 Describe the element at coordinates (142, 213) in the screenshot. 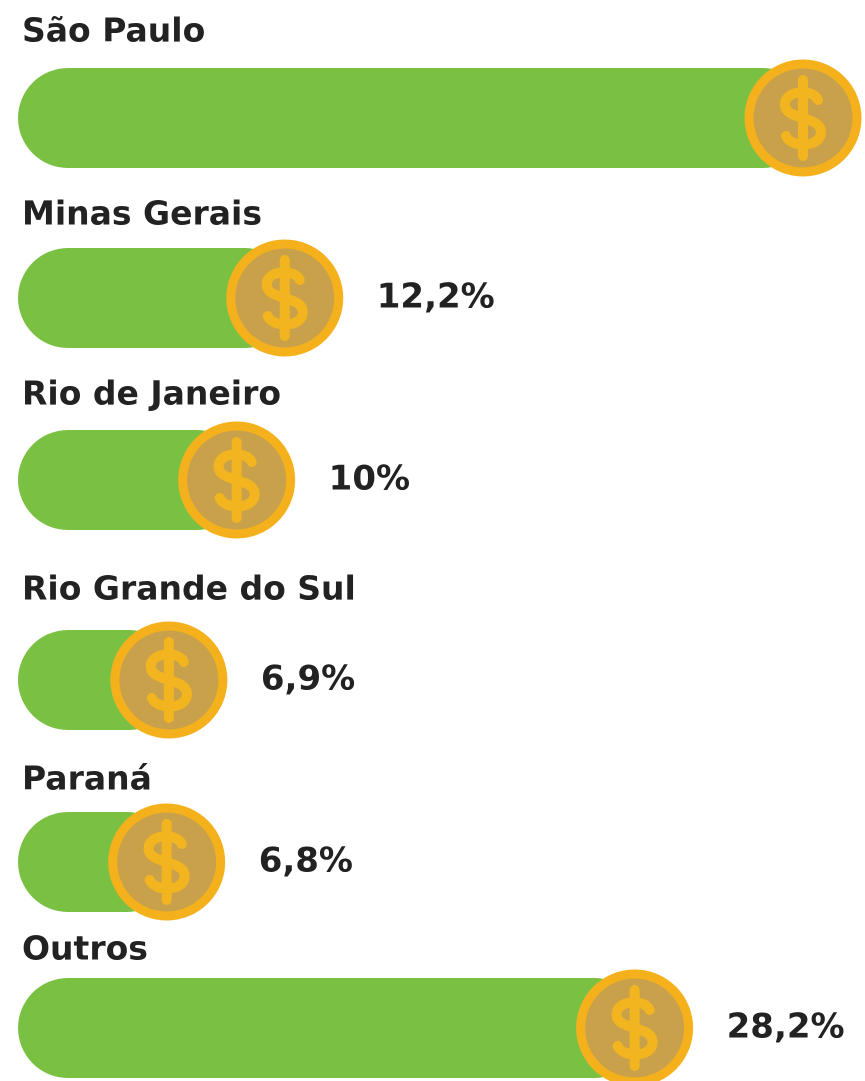

I see `category-label: Minas Gerais` at that location.